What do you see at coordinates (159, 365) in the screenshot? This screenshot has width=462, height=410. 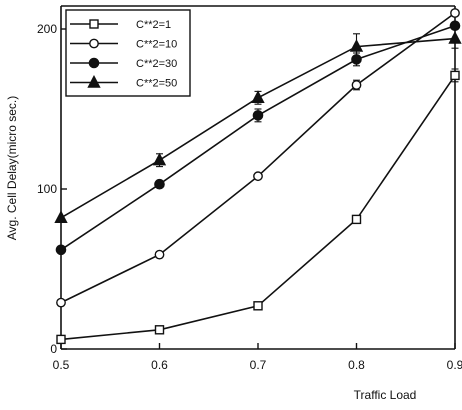 I see `x-tick-label: 0.6` at bounding box center [159, 365].